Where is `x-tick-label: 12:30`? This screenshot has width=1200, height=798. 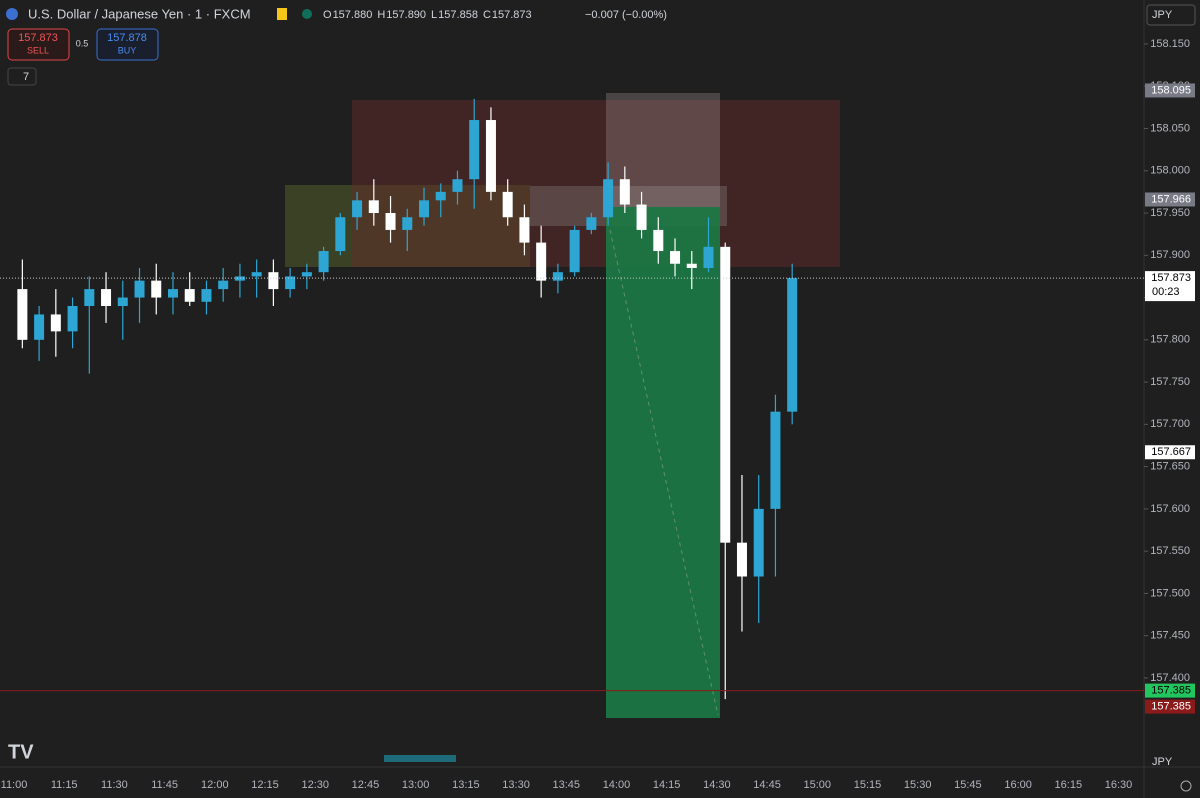 x-tick-label: 12:30 is located at coordinates (315, 785).